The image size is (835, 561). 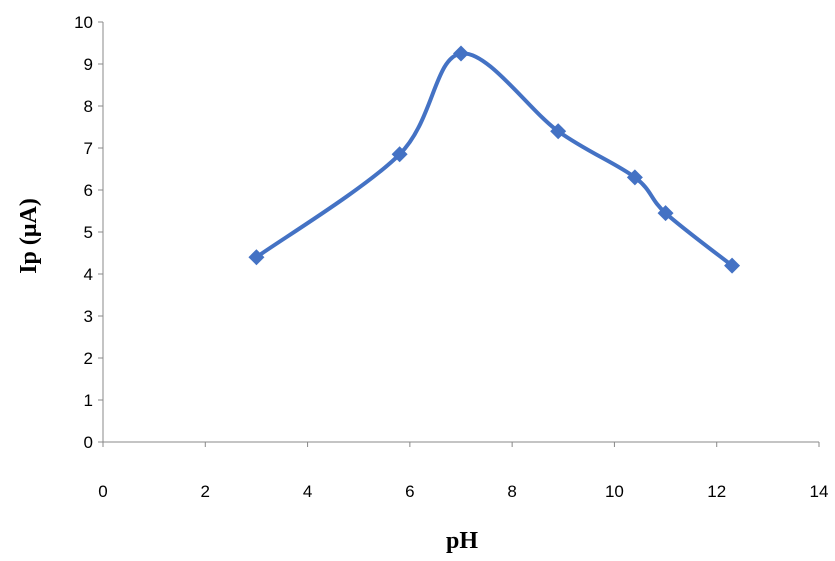 I want to click on y-tick-label: 0, so click(x=88, y=442).